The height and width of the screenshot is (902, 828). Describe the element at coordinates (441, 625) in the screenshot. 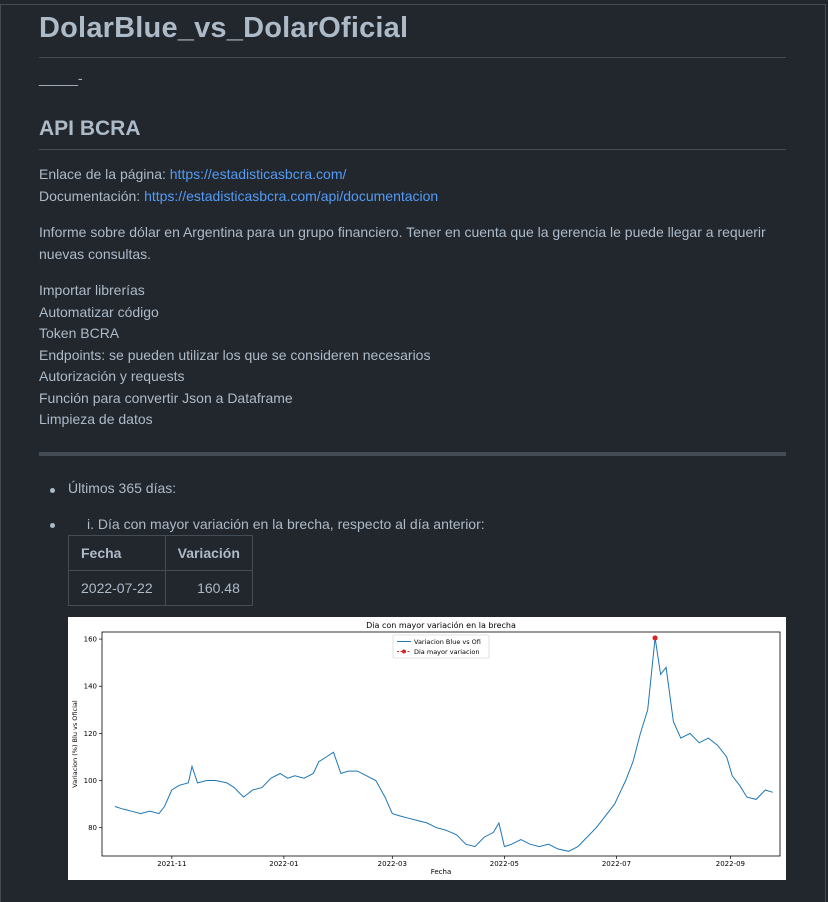

I see `chart-title: Dia con mayor variación en la brecha` at that location.